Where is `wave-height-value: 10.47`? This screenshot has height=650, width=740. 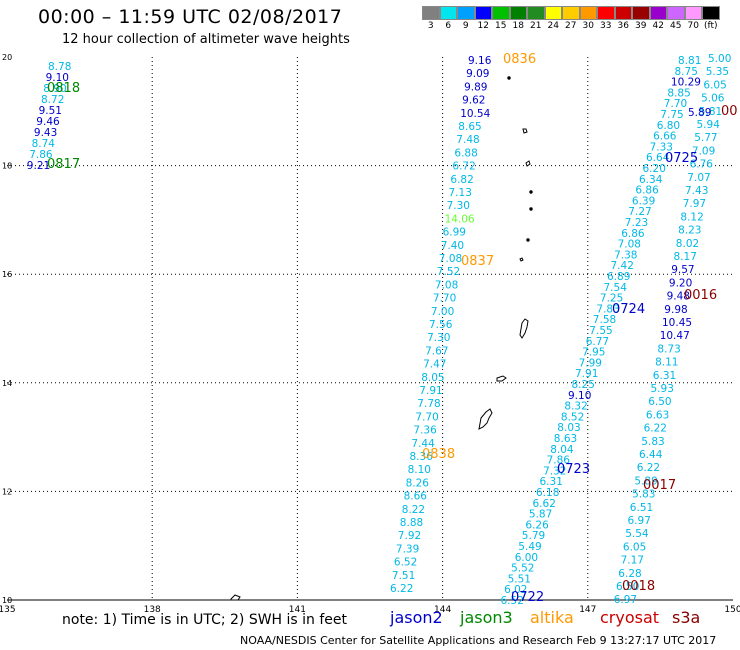
wave-height-value: 10.47 is located at coordinates (675, 336).